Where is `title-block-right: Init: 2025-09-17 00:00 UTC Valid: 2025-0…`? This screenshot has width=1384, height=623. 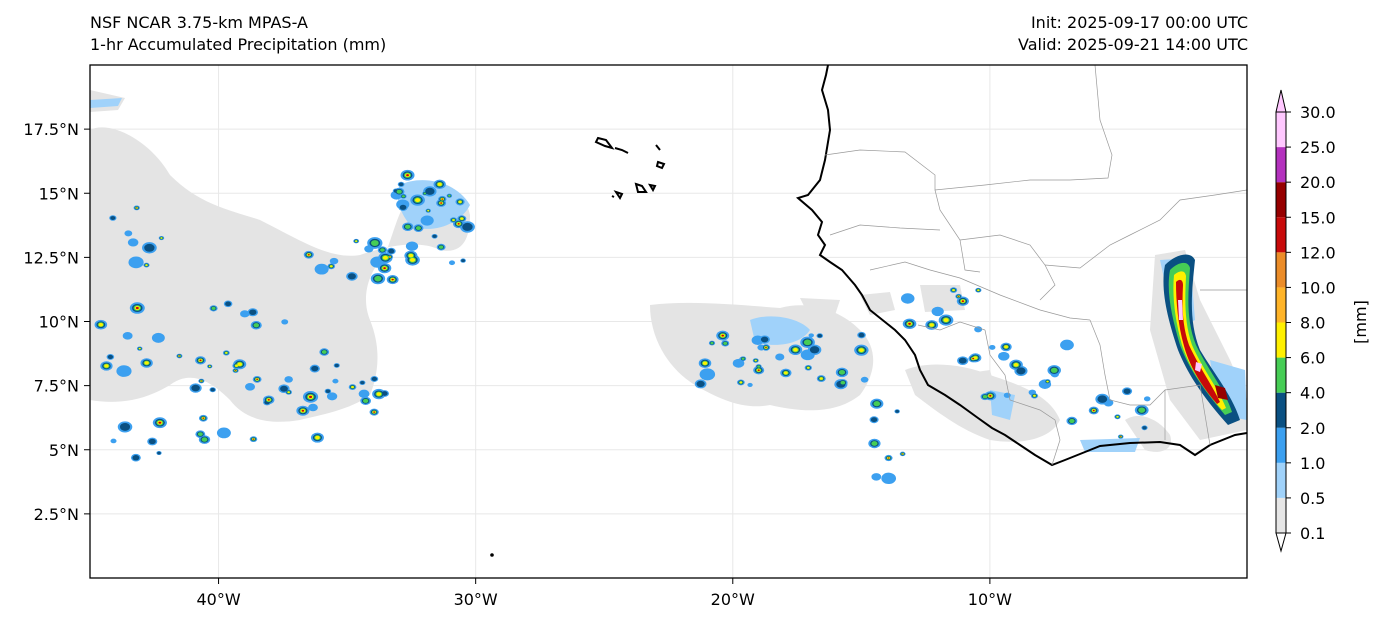 title-block-right: Init: 2025-09-17 00:00 UTC Valid: 2025-0… is located at coordinates (1133, 34).